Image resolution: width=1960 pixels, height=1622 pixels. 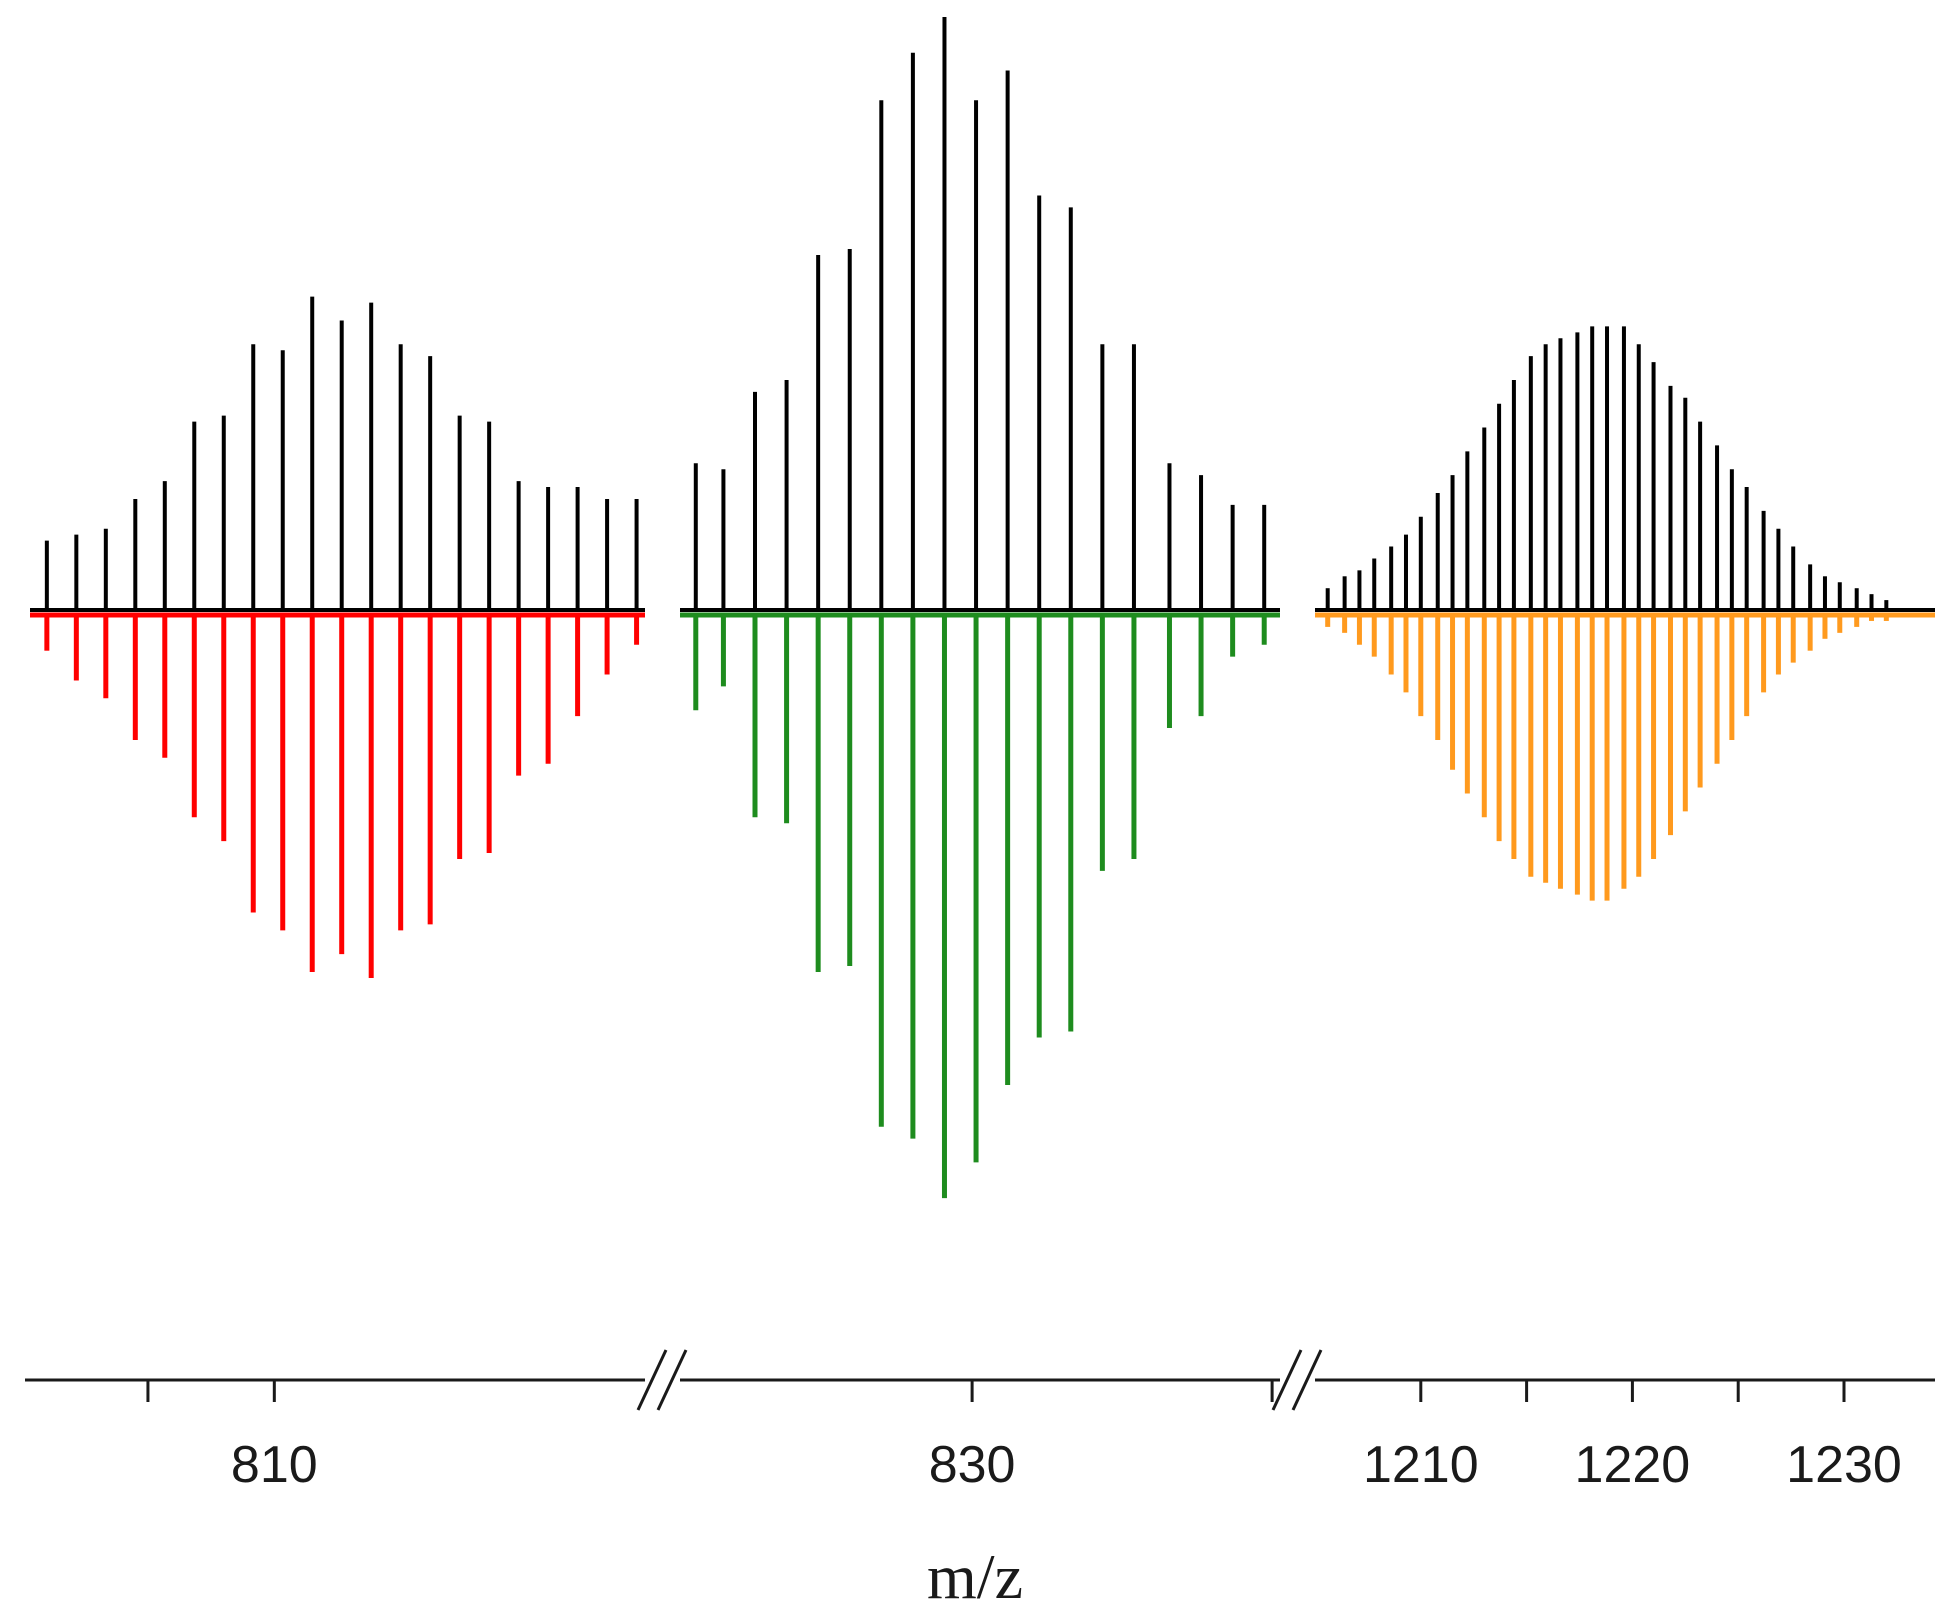 I want to click on x-tick-label: 1210, so click(x=1421, y=1465).